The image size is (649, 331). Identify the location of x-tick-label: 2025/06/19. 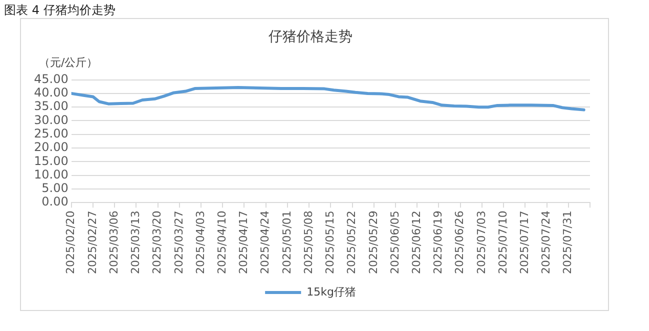
(438, 242).